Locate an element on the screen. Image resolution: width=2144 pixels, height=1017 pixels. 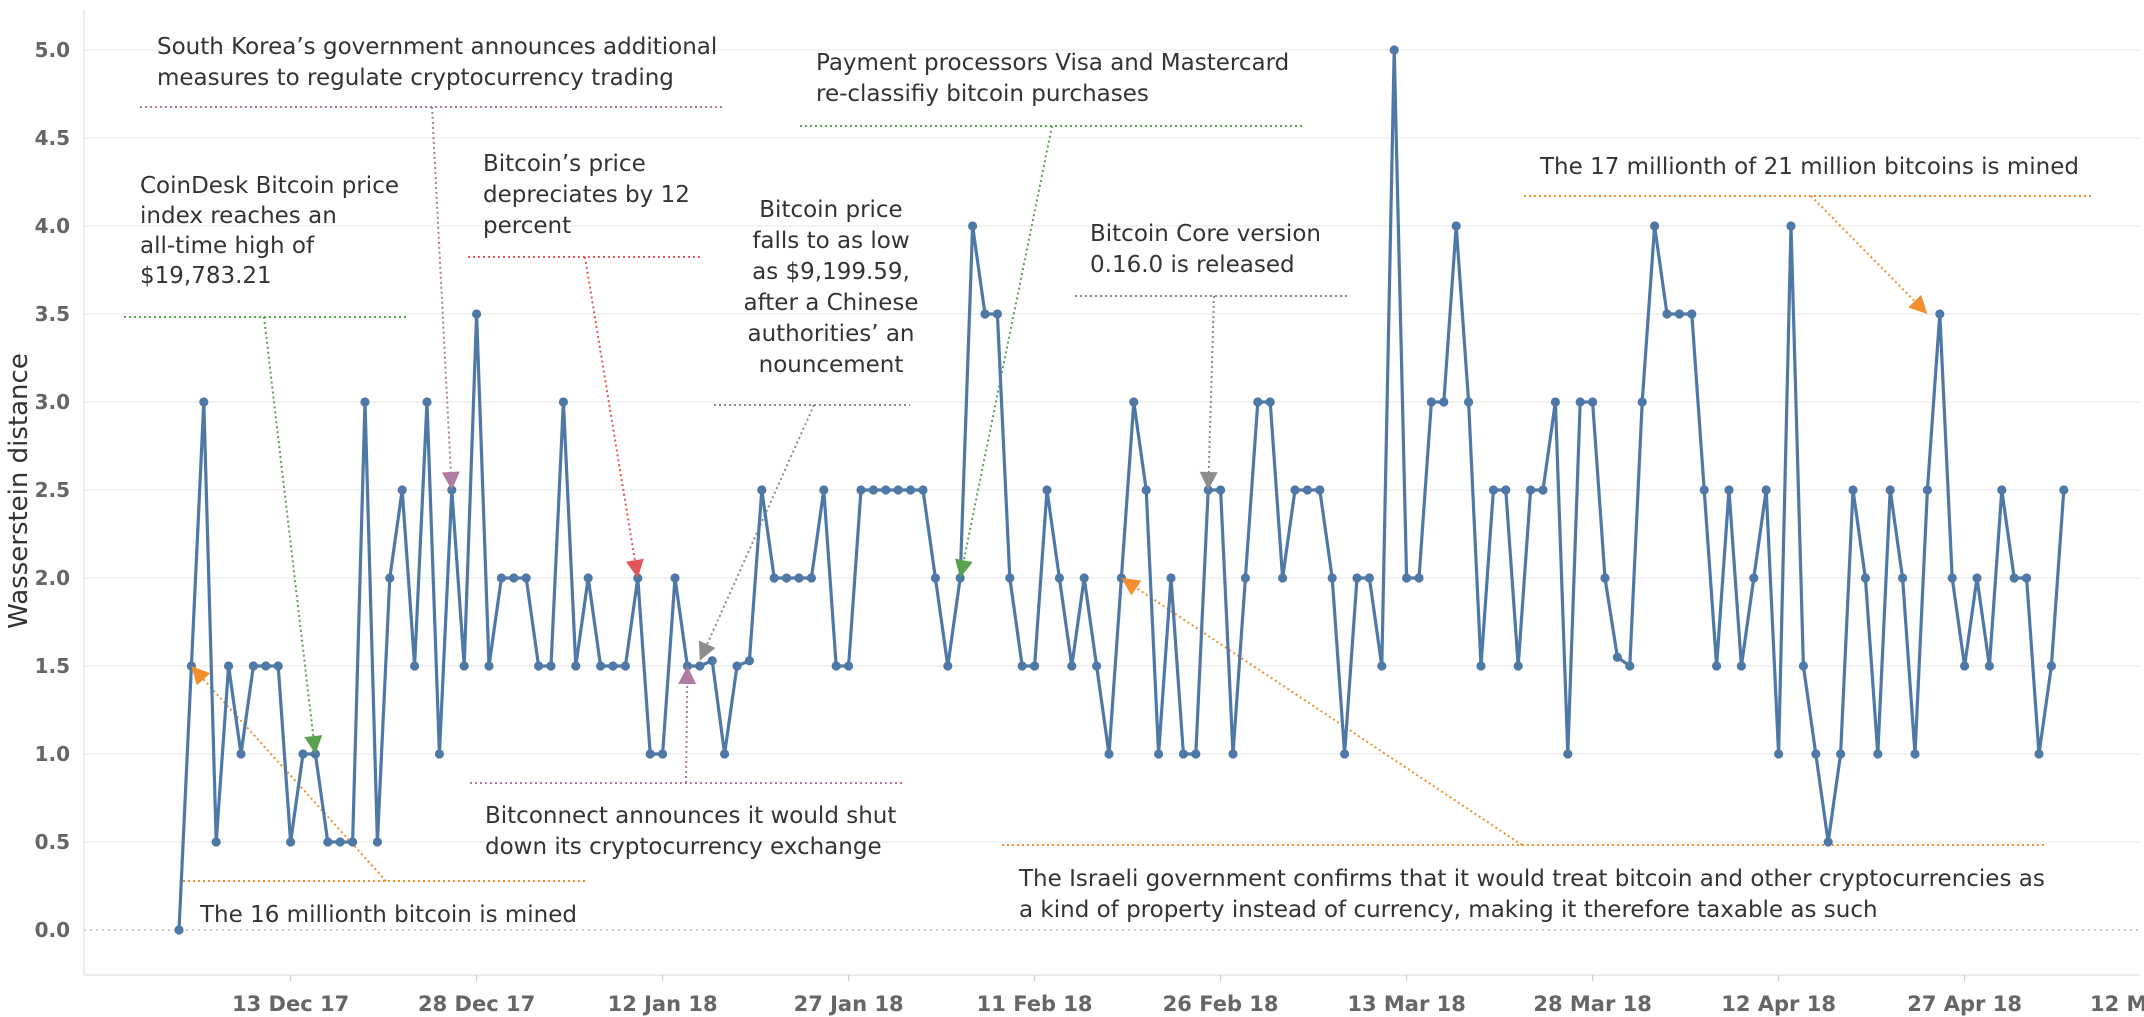
annotation-arrowhead-coindesk is located at coordinates (313, 744).